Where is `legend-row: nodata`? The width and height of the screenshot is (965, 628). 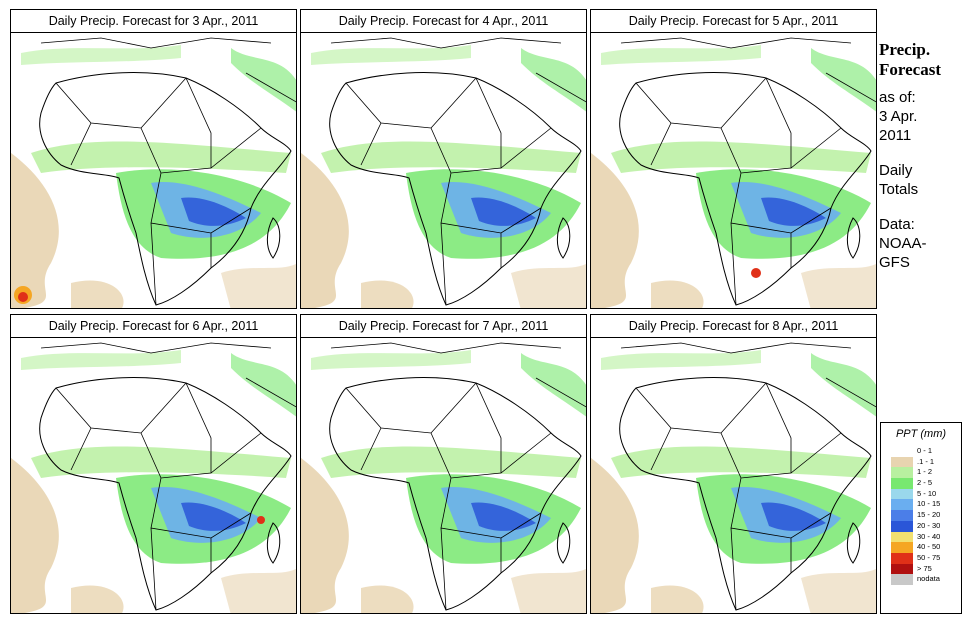
legend-row: nodata is located at coordinates (921, 579).